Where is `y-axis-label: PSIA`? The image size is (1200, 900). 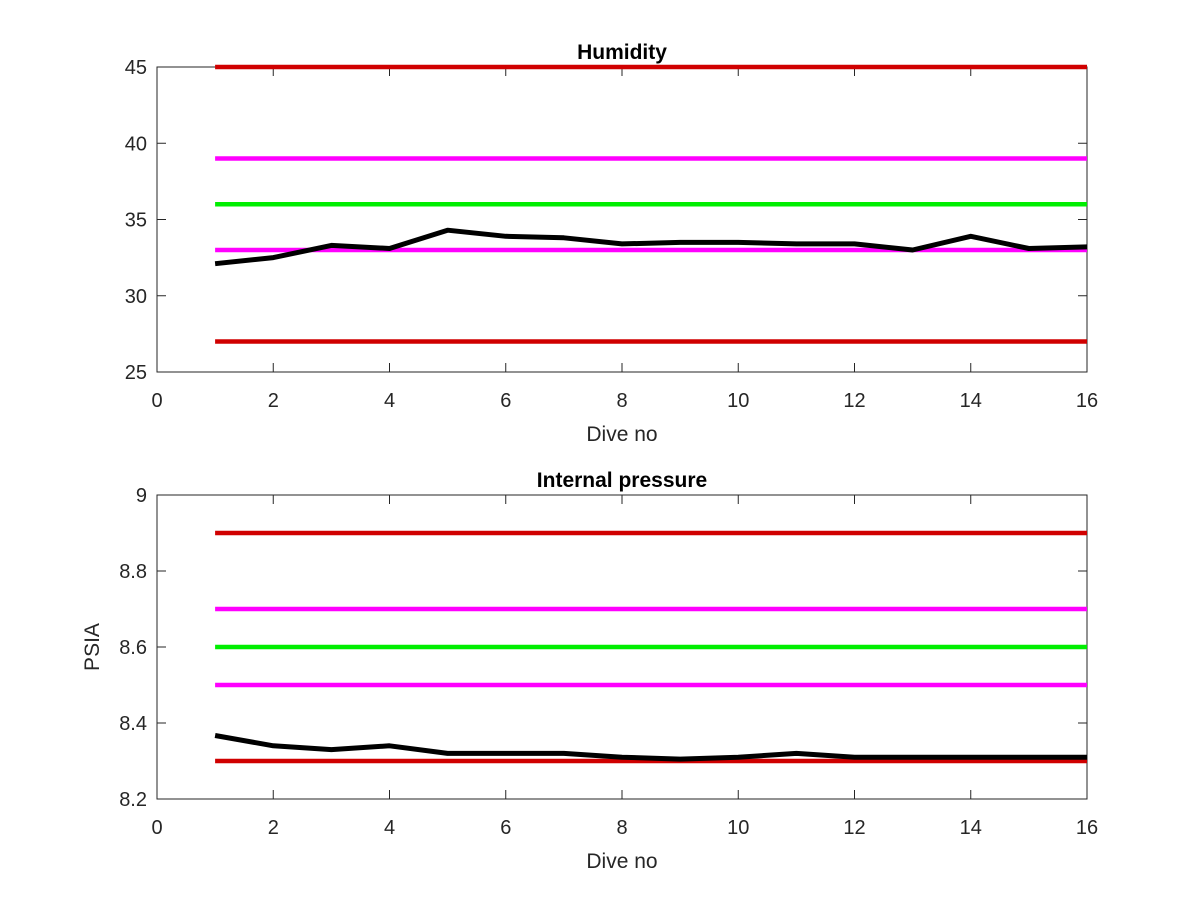
y-axis-label: PSIA is located at coordinates (92, 647).